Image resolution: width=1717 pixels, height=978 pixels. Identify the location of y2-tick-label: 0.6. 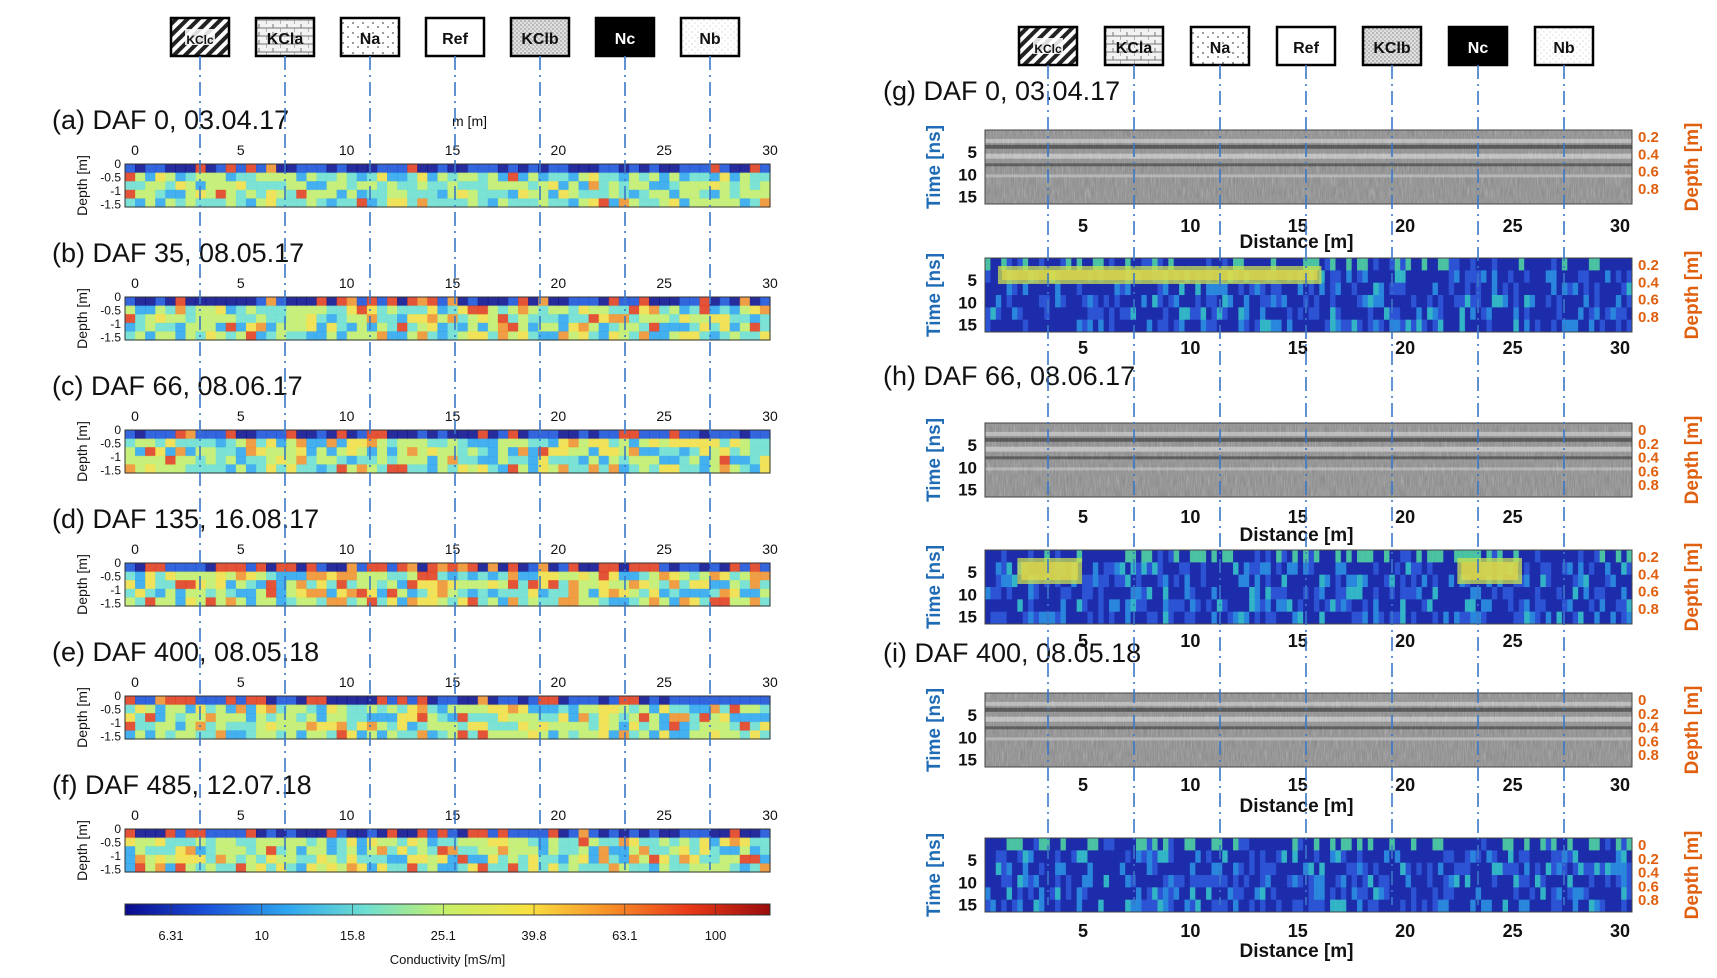
(1648, 471).